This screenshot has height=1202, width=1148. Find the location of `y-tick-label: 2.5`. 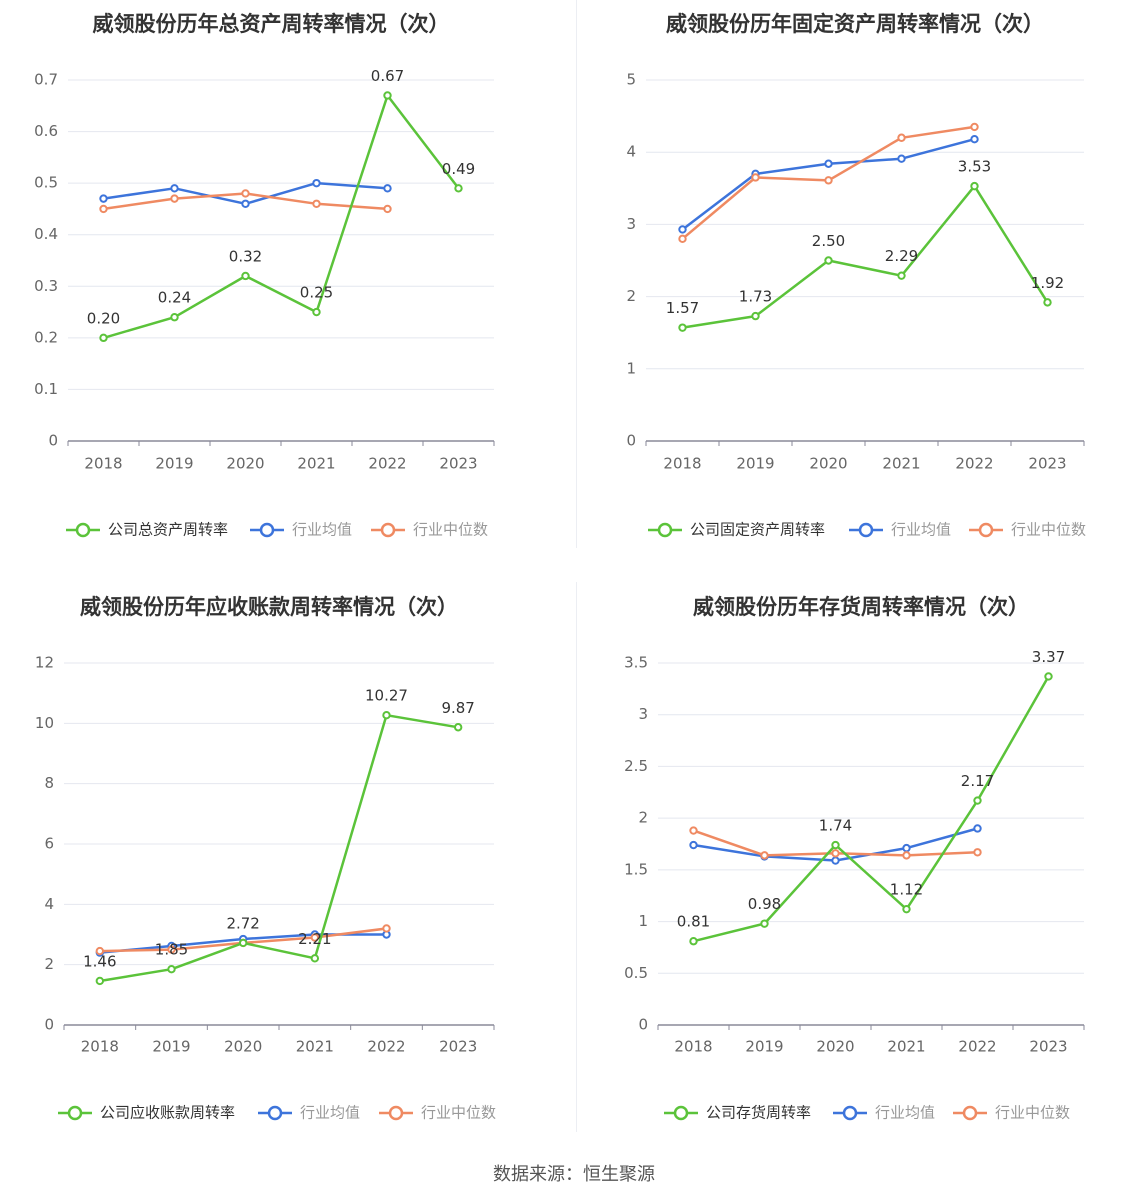

y-tick-label: 2.5 is located at coordinates (636, 766).